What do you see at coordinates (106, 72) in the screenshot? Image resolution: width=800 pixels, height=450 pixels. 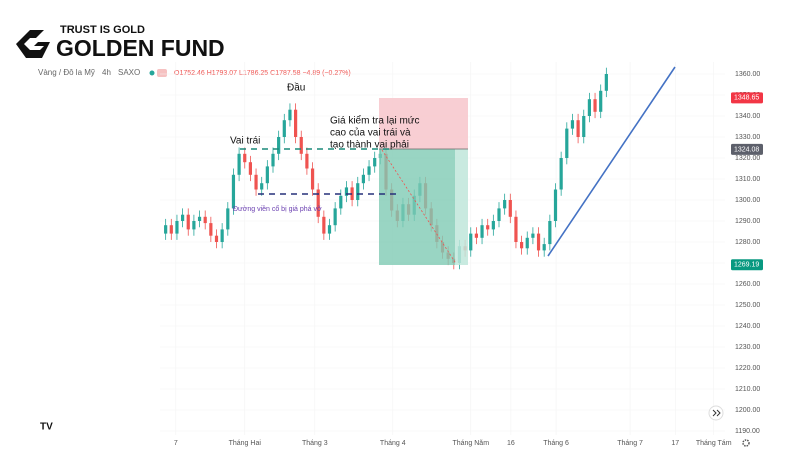 I see `interval: 4h` at bounding box center [106, 72].